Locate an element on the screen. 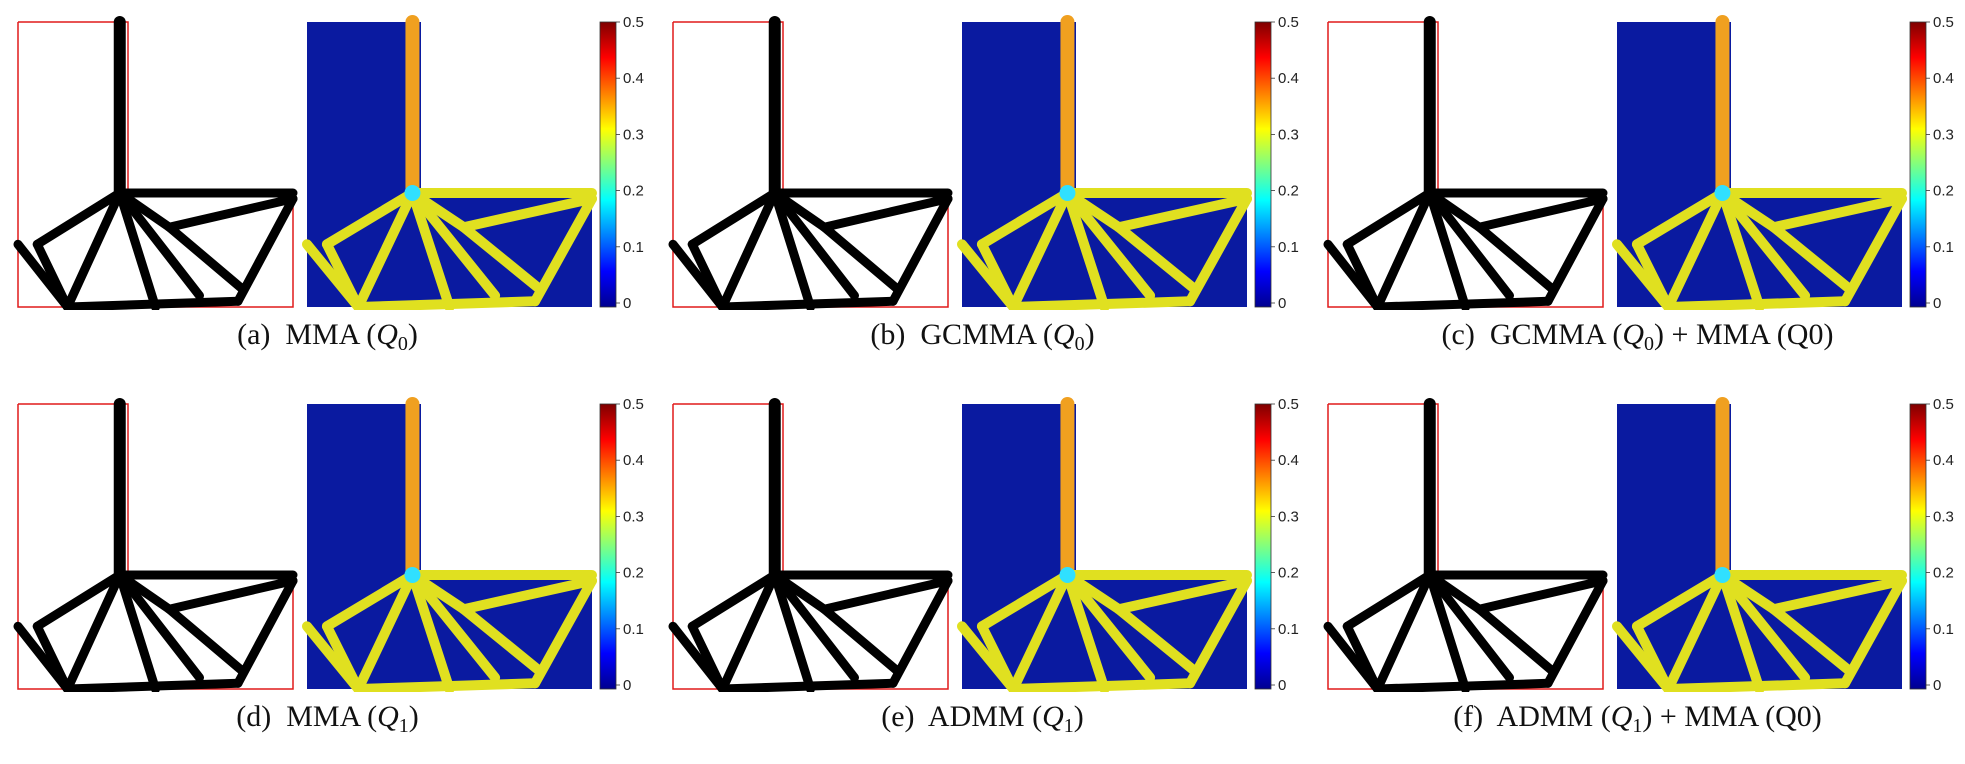 This screenshot has height=764, width=1965. caption-tag: (a) is located at coordinates (254, 334).